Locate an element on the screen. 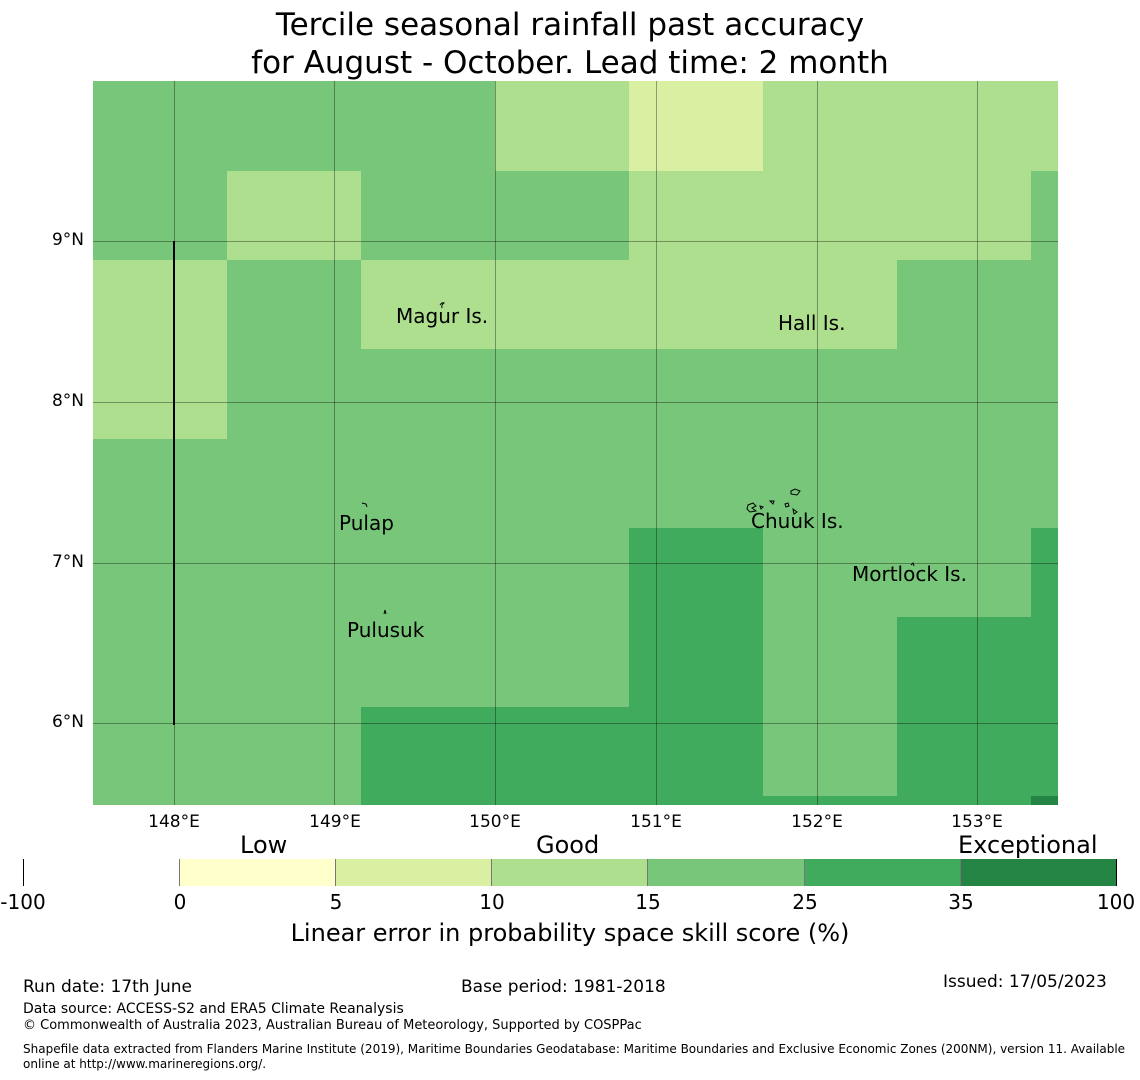 The width and height of the screenshot is (1140, 1080). lat-tick-label: 9°N is located at coordinates (67, 240).